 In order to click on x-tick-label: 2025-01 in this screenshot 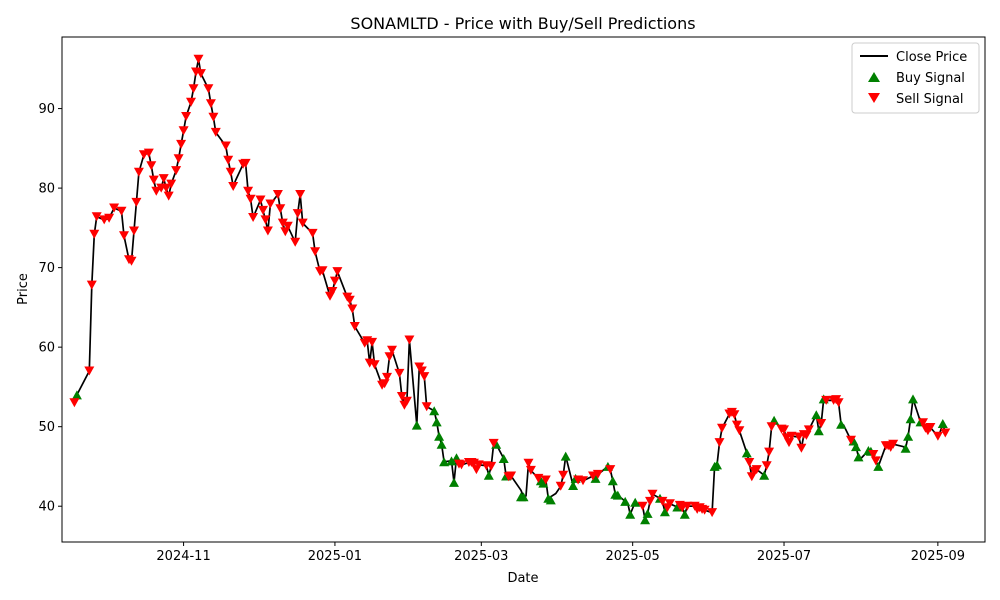, I will do `click(335, 556)`.